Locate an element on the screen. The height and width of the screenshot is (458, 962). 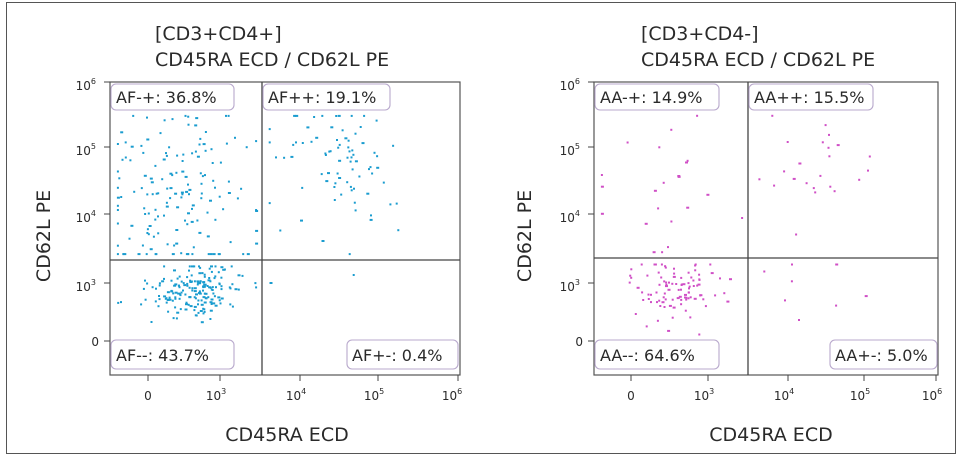
y-axis-title: CD62L PE is located at coordinates (525, 236).